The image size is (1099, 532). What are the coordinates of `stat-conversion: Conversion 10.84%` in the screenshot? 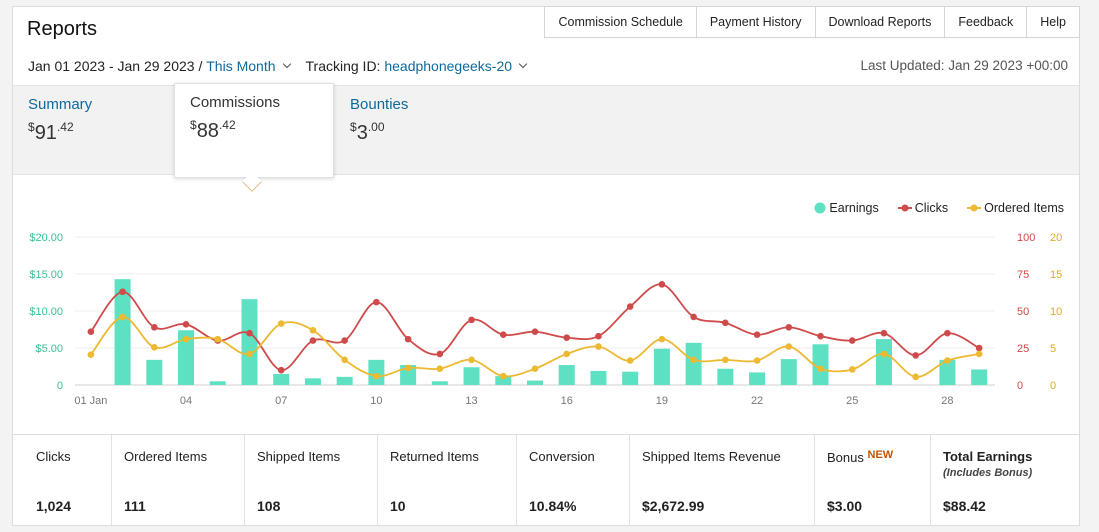 It's located at (572, 480).